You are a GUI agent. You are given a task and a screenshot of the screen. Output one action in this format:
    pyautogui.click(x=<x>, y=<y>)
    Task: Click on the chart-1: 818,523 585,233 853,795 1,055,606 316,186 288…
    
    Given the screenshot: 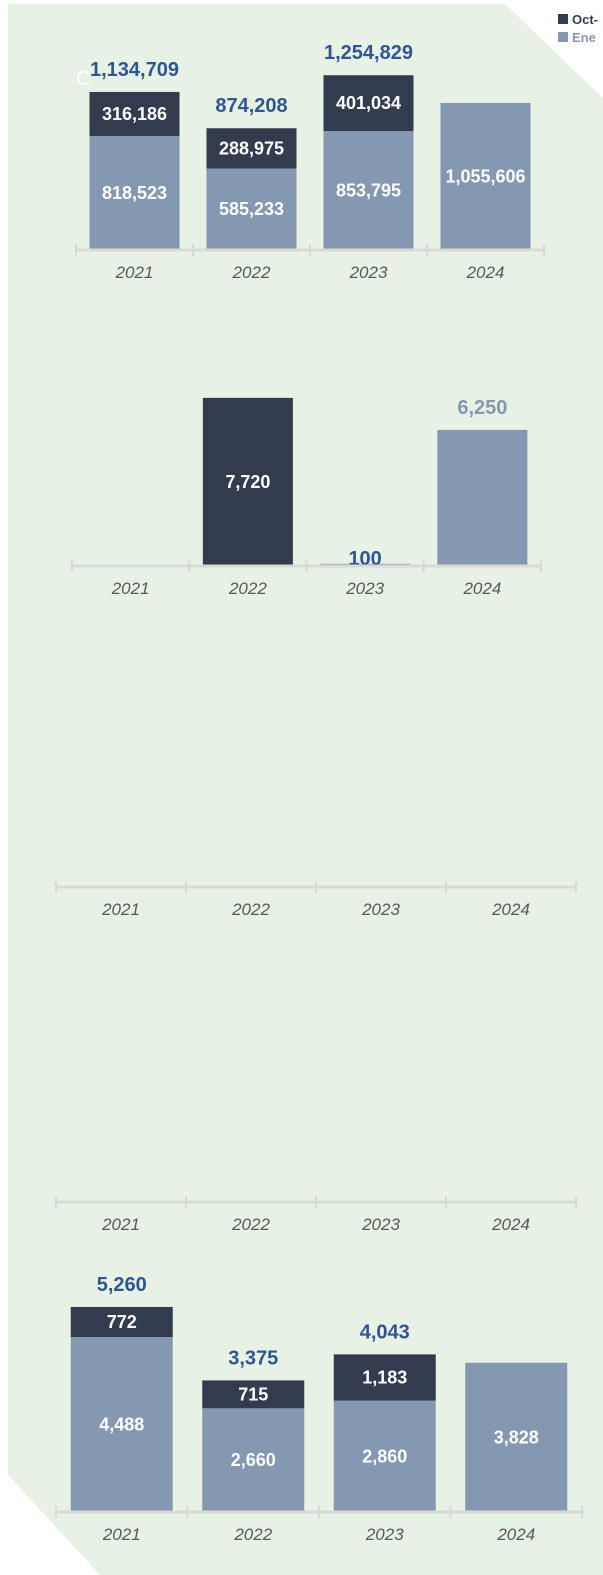 What is the action you would take?
    pyautogui.click(x=310, y=162)
    